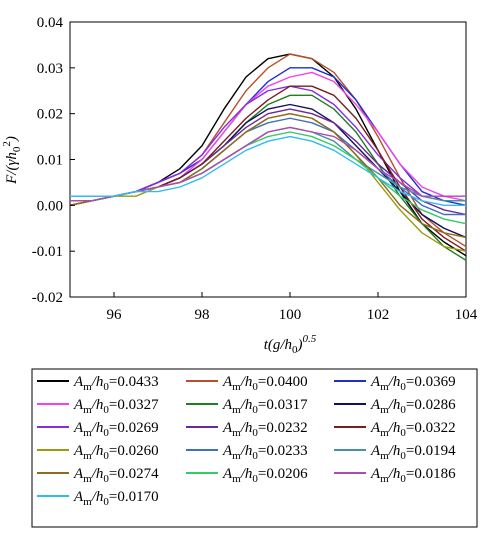  What do you see at coordinates (466, 315) in the screenshot?
I see `x-tick-label: 104` at bounding box center [466, 315].